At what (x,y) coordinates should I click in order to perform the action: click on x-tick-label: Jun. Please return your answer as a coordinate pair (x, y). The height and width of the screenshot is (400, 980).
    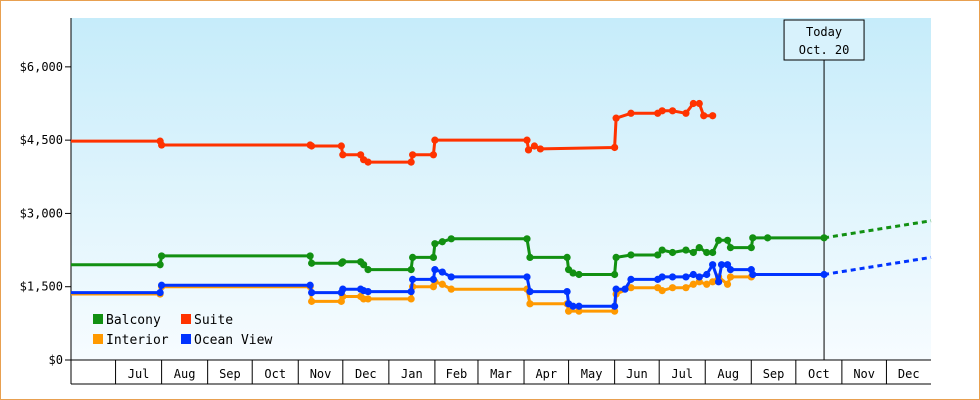
    Looking at the image, I should click on (637, 374).